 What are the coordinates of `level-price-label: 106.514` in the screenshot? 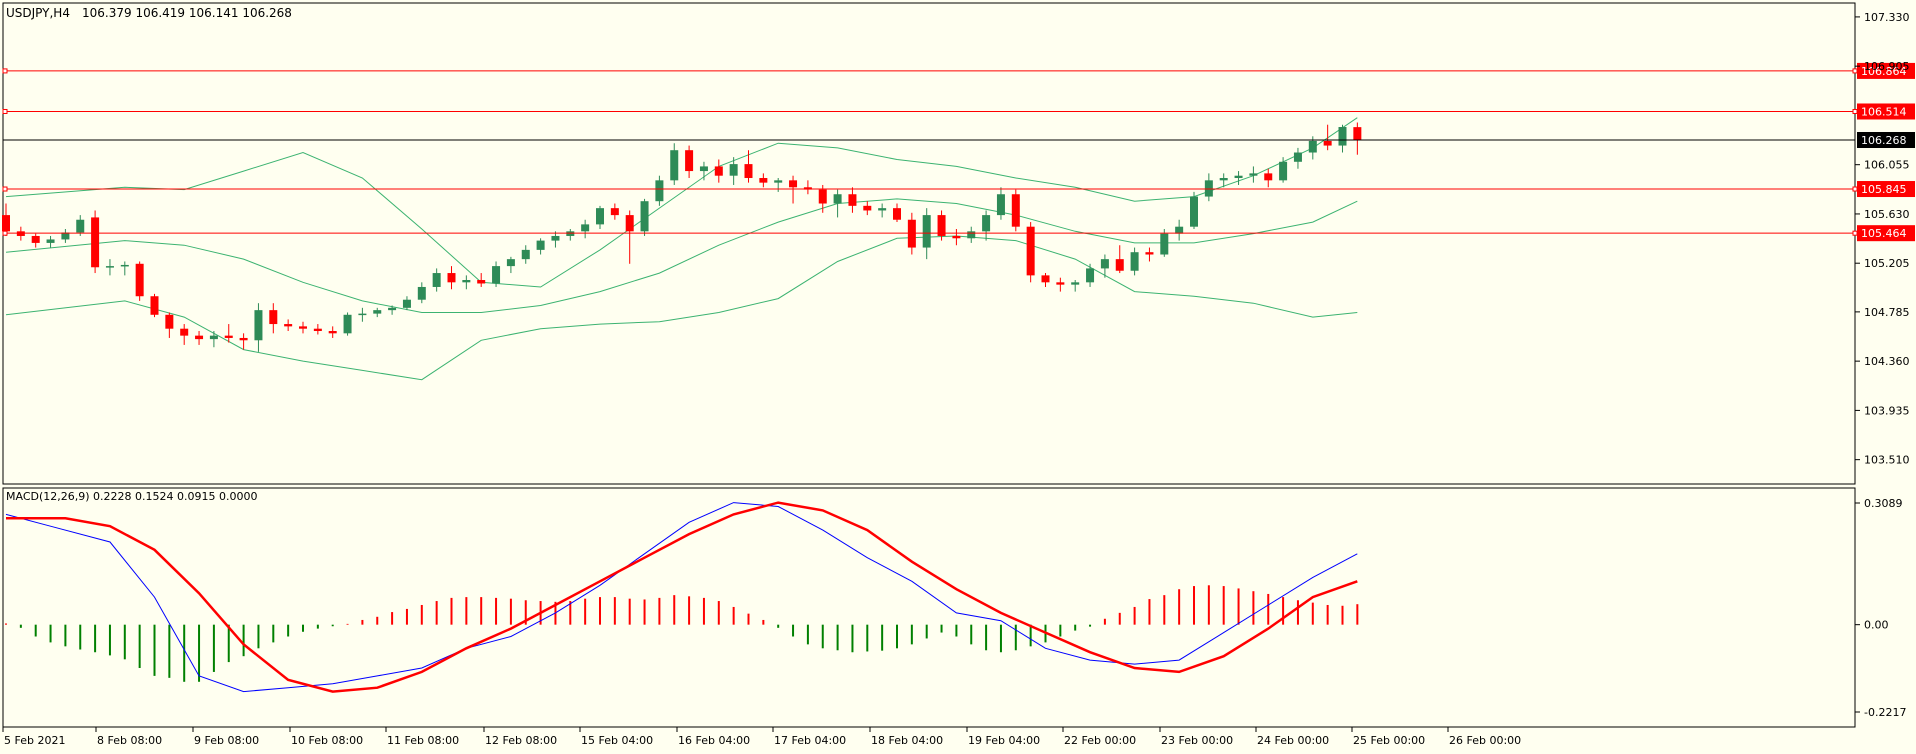 It's located at (1884, 111).